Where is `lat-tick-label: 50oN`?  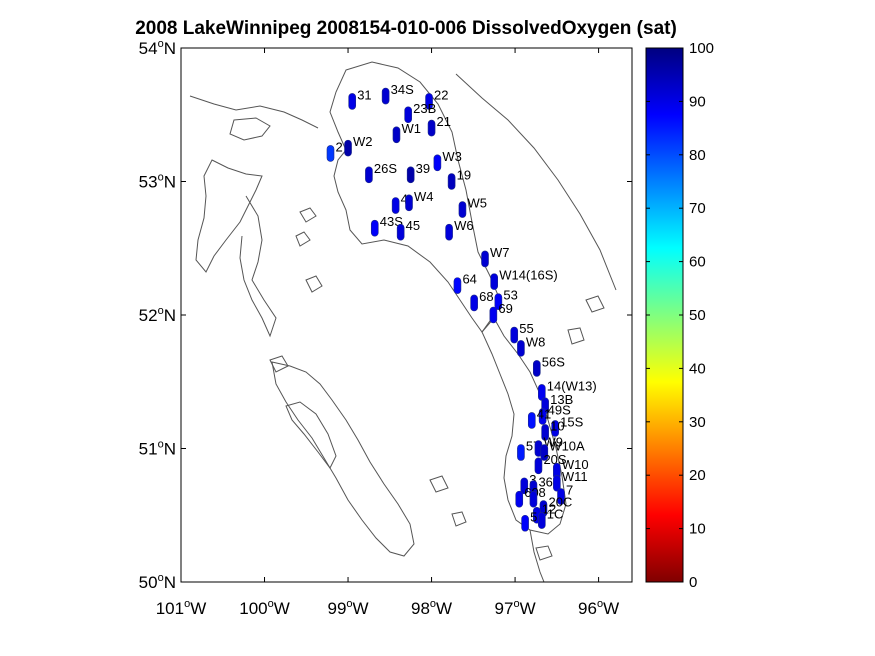
lat-tick-label: 50oN is located at coordinates (157, 582).